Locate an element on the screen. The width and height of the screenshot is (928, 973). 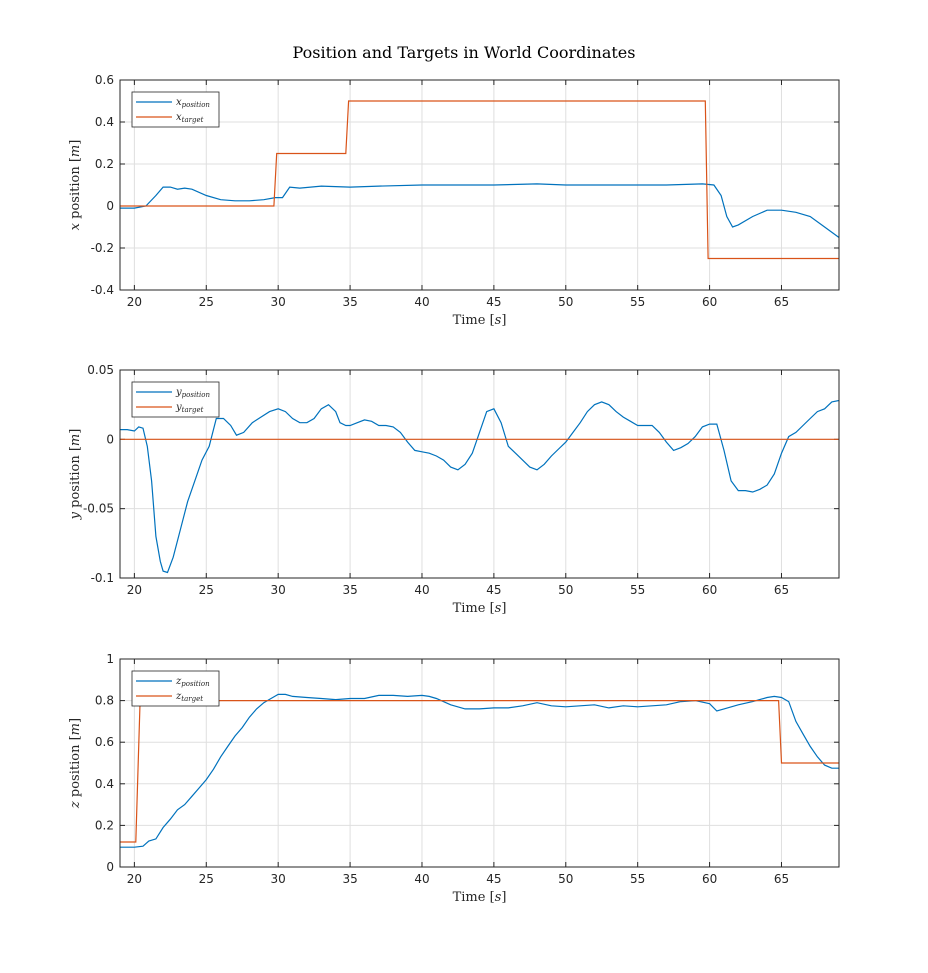
y-tick-label: -0.05 is located at coordinates (98, 509).